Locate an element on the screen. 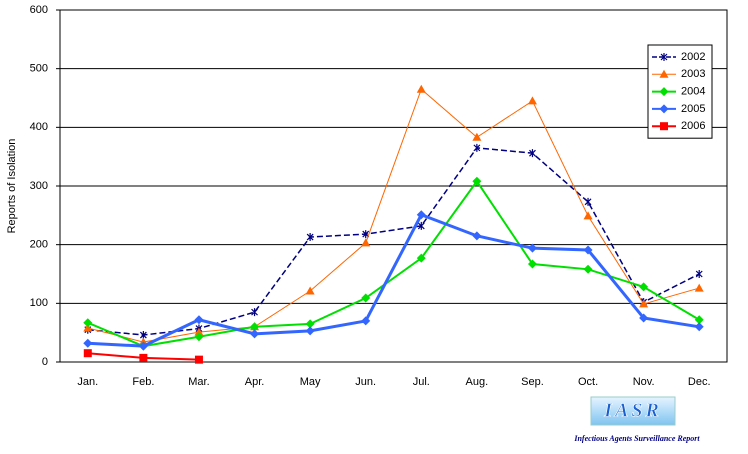  y-tick-label: 300 is located at coordinates (39, 186).